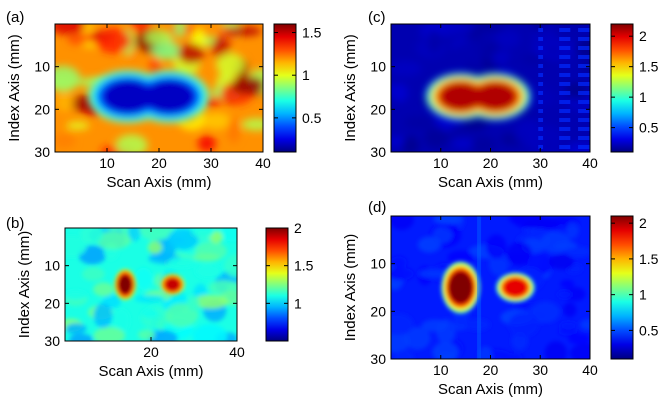 This screenshot has width=668, height=401. Describe the element at coordinates (479, 287) in the screenshot. I see `artefact-seam` at that location.